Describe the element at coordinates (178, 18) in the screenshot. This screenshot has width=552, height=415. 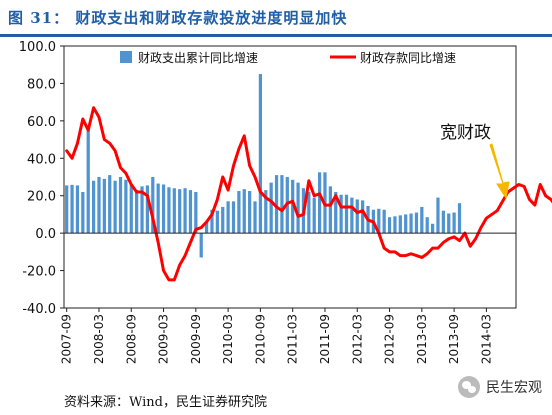
I see `figure-title: 图 31： 财政支出和财政存款投放进度明显加快` at that location.